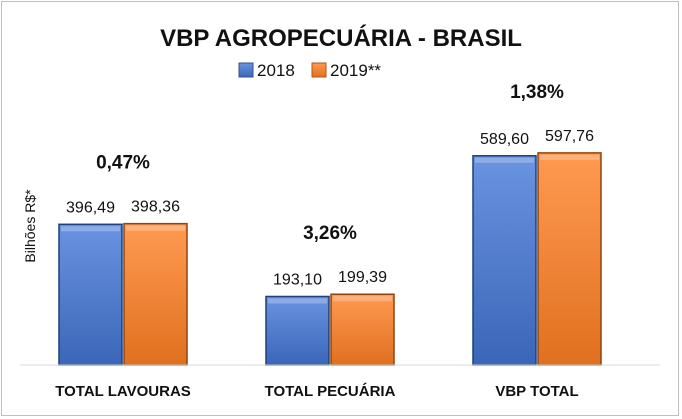  What do you see at coordinates (297, 330) in the screenshot?
I see `bar-total-pecu-ria-2018` at bounding box center [297, 330].